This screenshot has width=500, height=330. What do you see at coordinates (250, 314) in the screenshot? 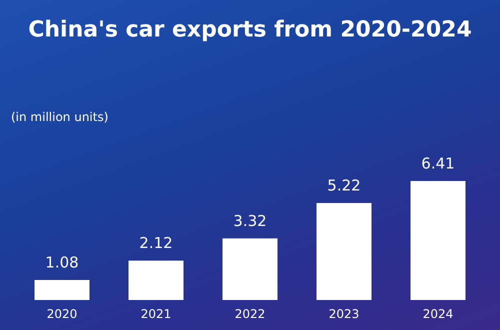
I see `x-tick-label: 2022` at bounding box center [250, 314].